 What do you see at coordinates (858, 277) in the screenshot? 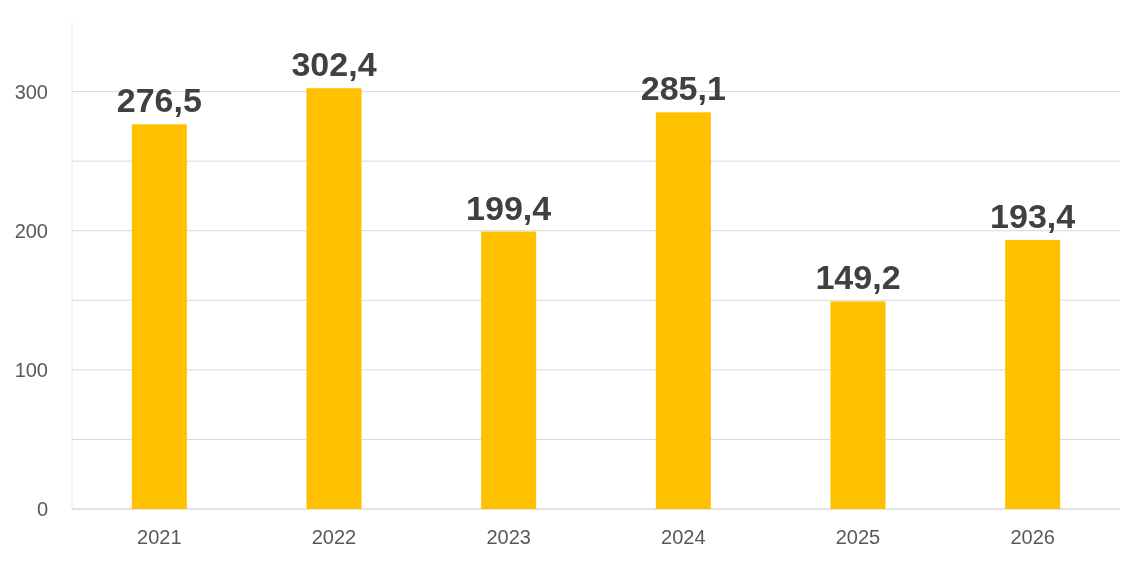
I see `data-label: 149,2` at bounding box center [858, 277].